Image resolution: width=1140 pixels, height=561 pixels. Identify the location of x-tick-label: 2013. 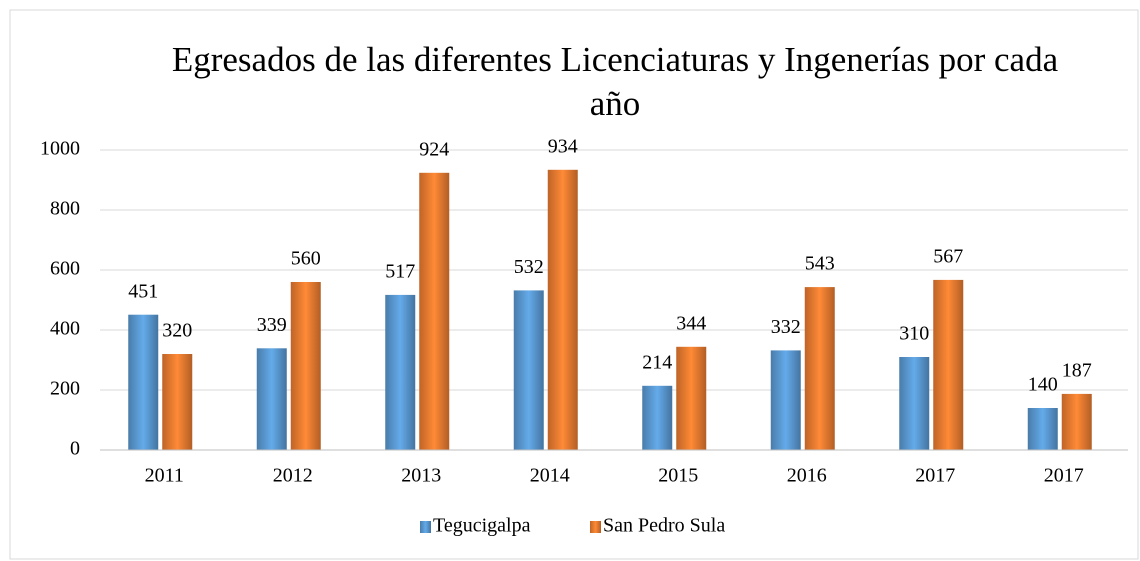
(421, 476).